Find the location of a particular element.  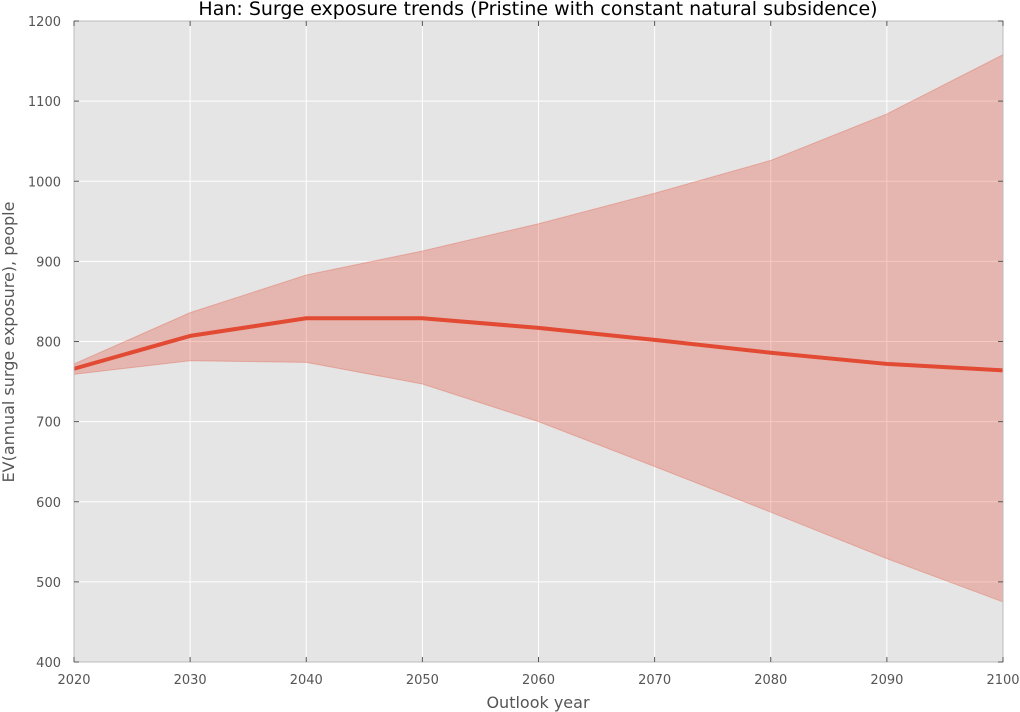

y-tick-label: 1000 is located at coordinates (44, 182).